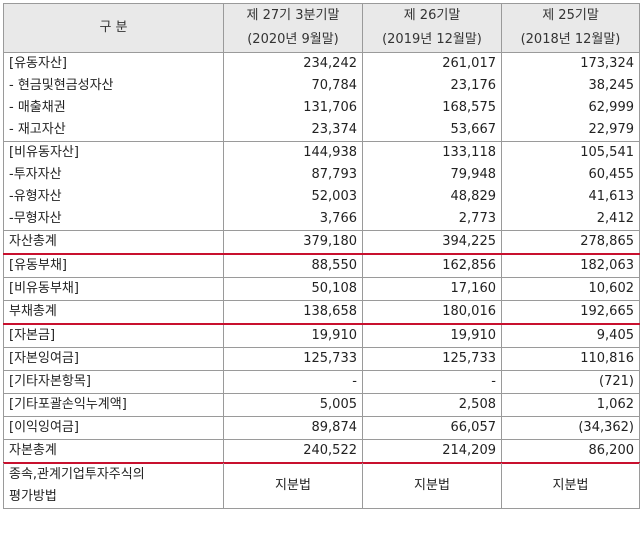 The width and height of the screenshot is (642, 553). Describe the element at coordinates (293, 63) in the screenshot. I see `row-value: 234,242` at that location.